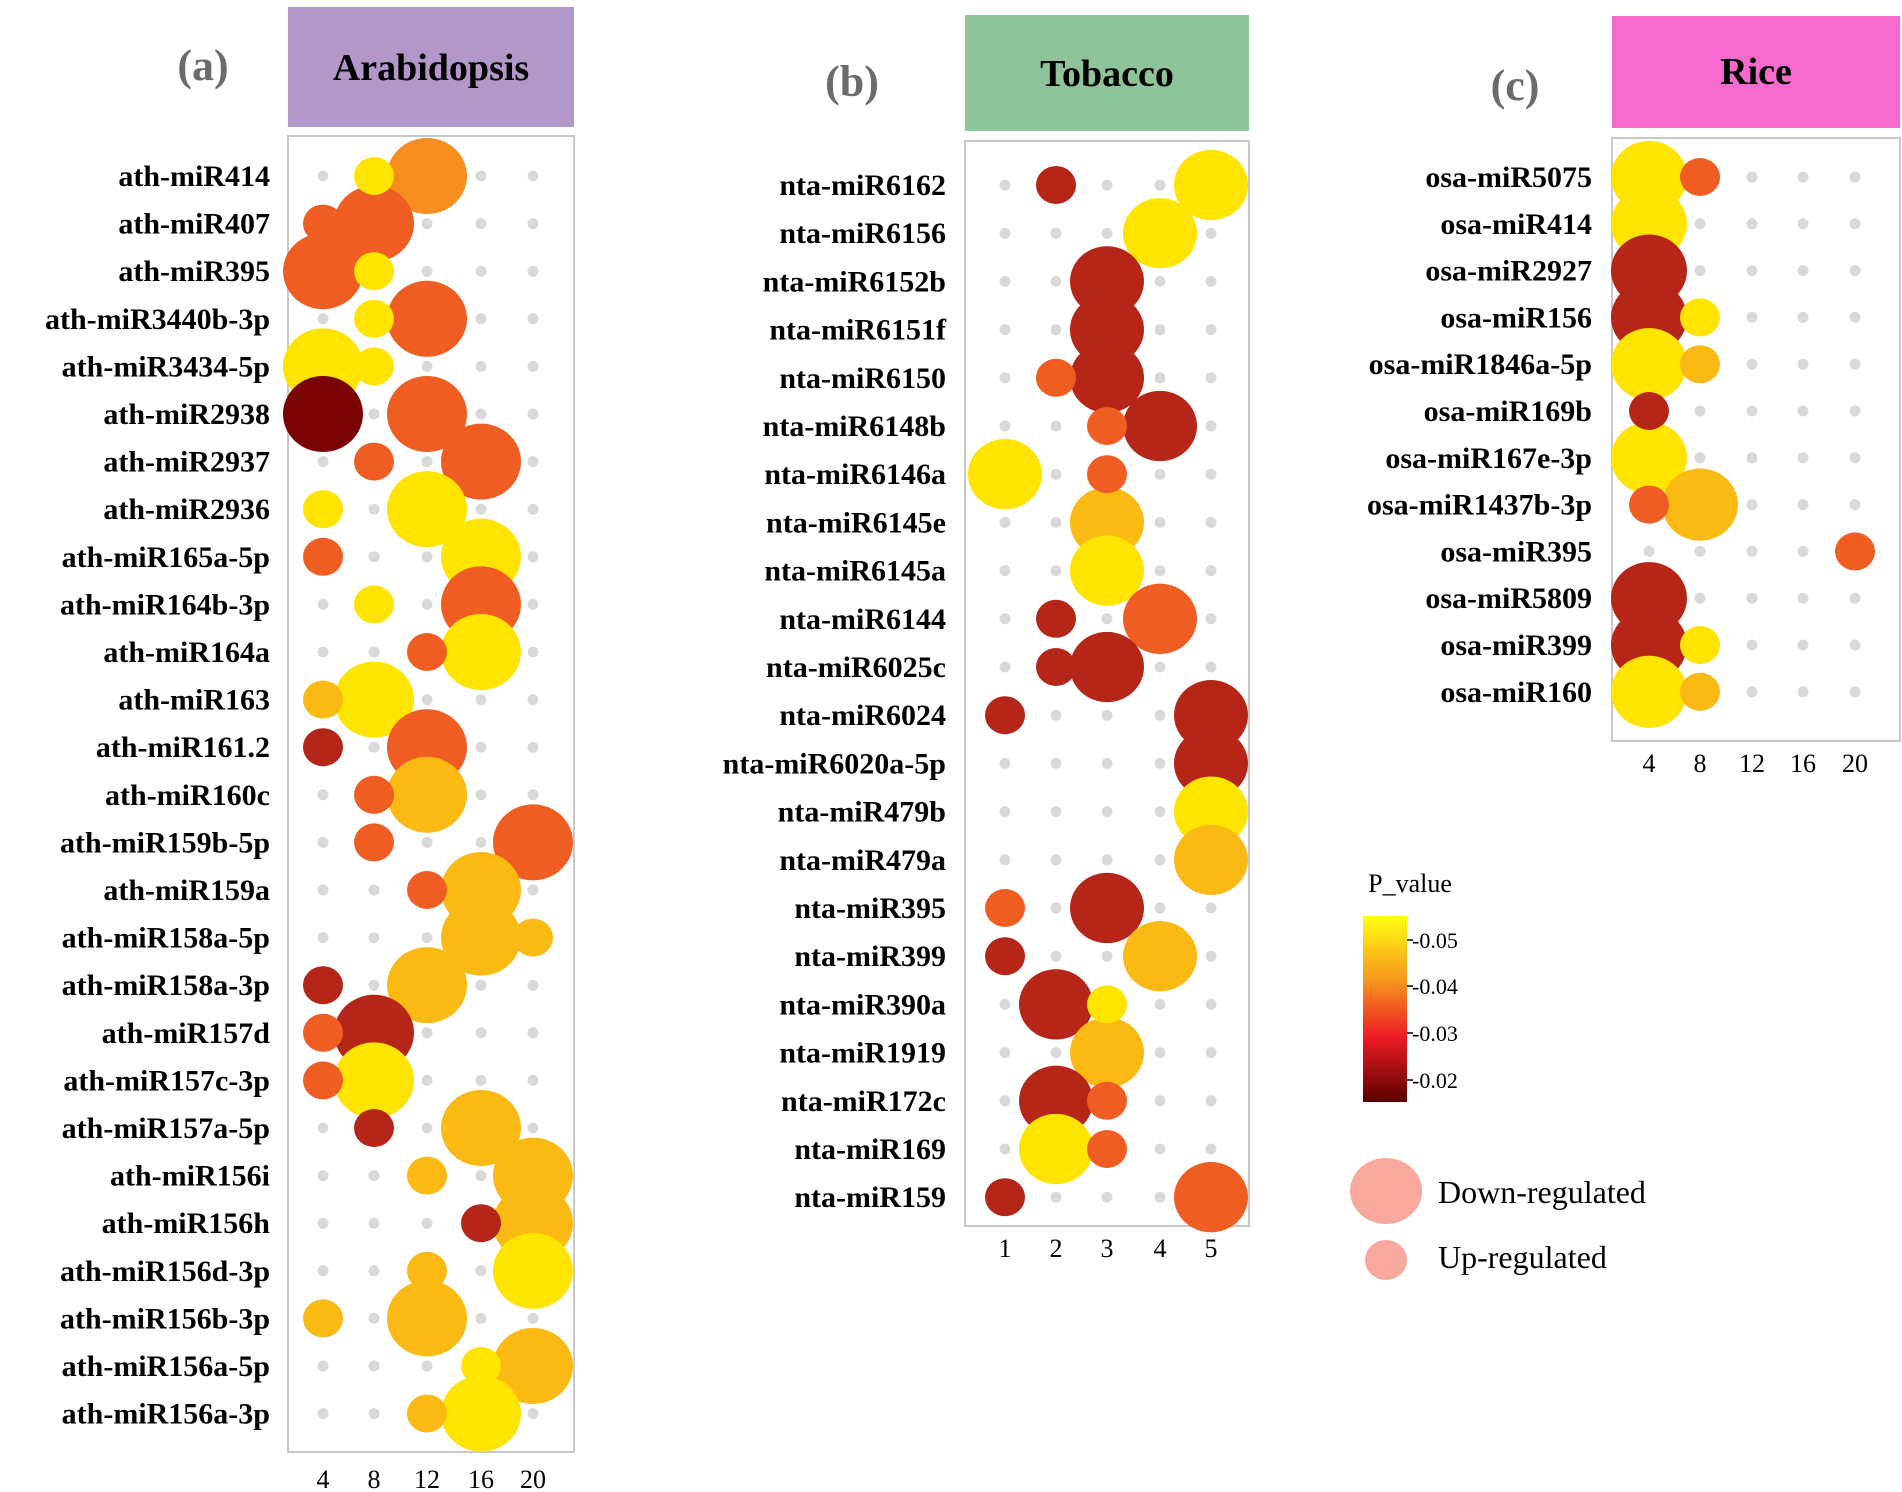 This screenshot has height=1492, width=1902. I want to click on x-tick-label: 5, so click(1211, 1248).